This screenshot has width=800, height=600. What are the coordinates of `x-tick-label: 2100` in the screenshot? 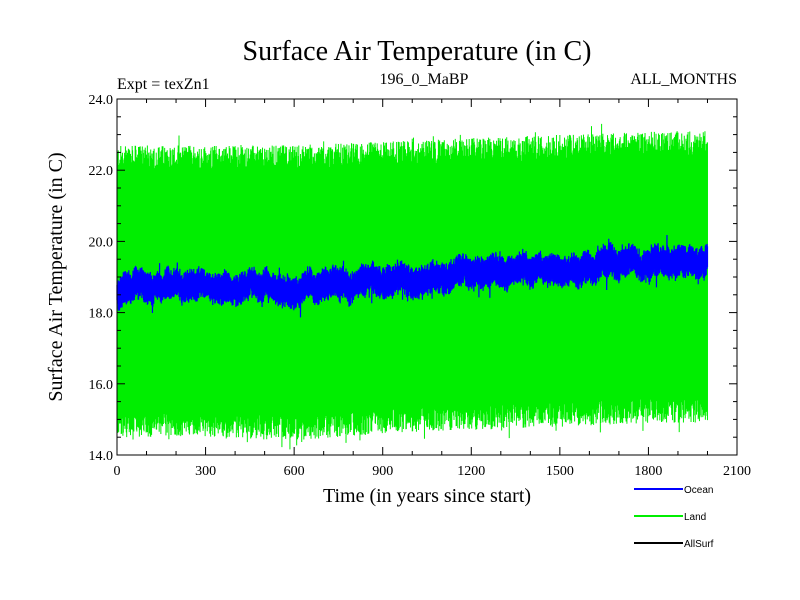 It's located at (737, 471).